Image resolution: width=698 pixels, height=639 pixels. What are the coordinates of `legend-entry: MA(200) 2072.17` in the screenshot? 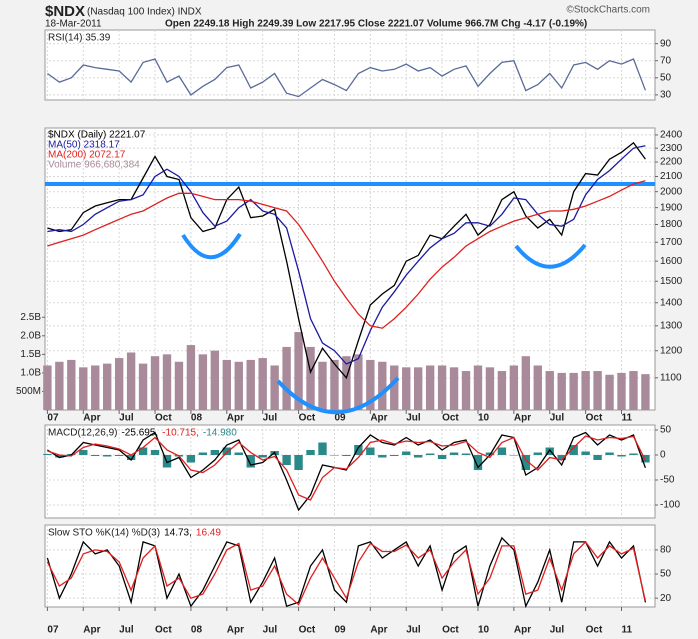 It's located at (87, 155).